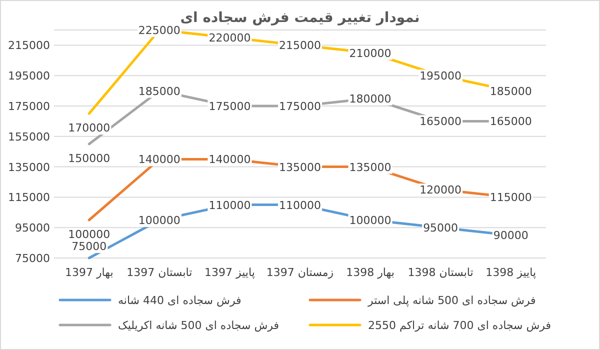 The width and height of the screenshot is (600, 350). What do you see at coordinates (370, 99) in the screenshot?
I see `data-label: 180000` at bounding box center [370, 99].